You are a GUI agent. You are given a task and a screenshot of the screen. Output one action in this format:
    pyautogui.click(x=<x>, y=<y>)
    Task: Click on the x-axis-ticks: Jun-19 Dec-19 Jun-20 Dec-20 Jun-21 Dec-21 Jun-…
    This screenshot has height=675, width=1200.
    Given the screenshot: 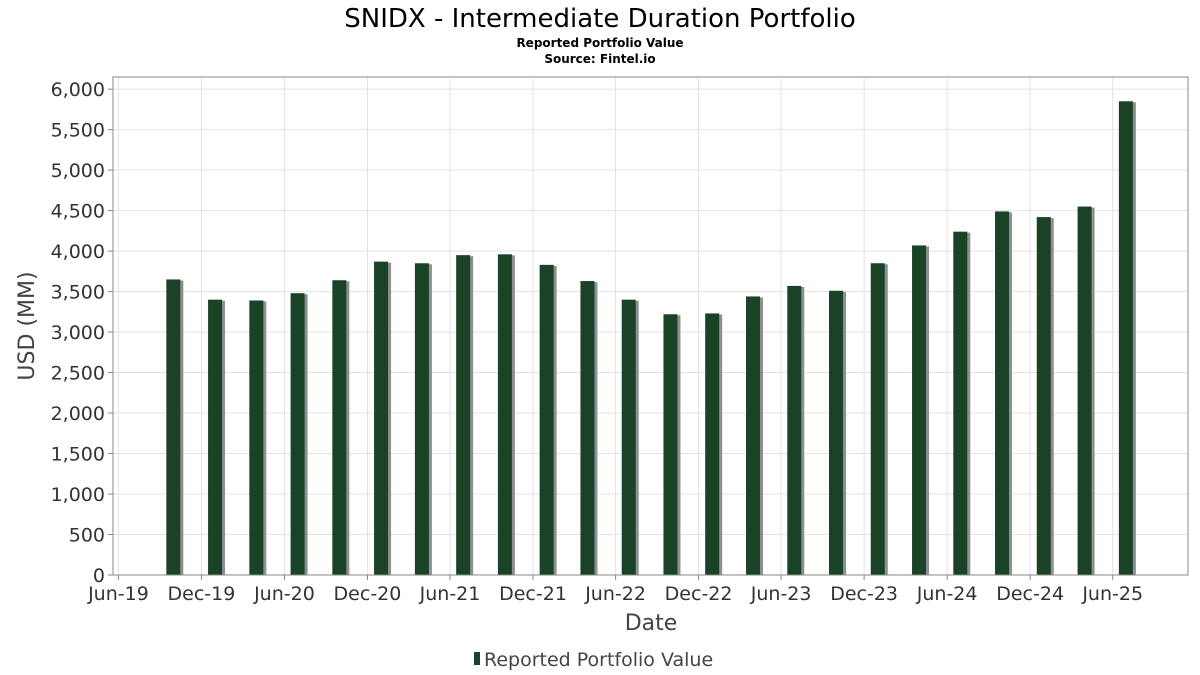 What is the action you would take?
    pyautogui.click(x=615, y=590)
    